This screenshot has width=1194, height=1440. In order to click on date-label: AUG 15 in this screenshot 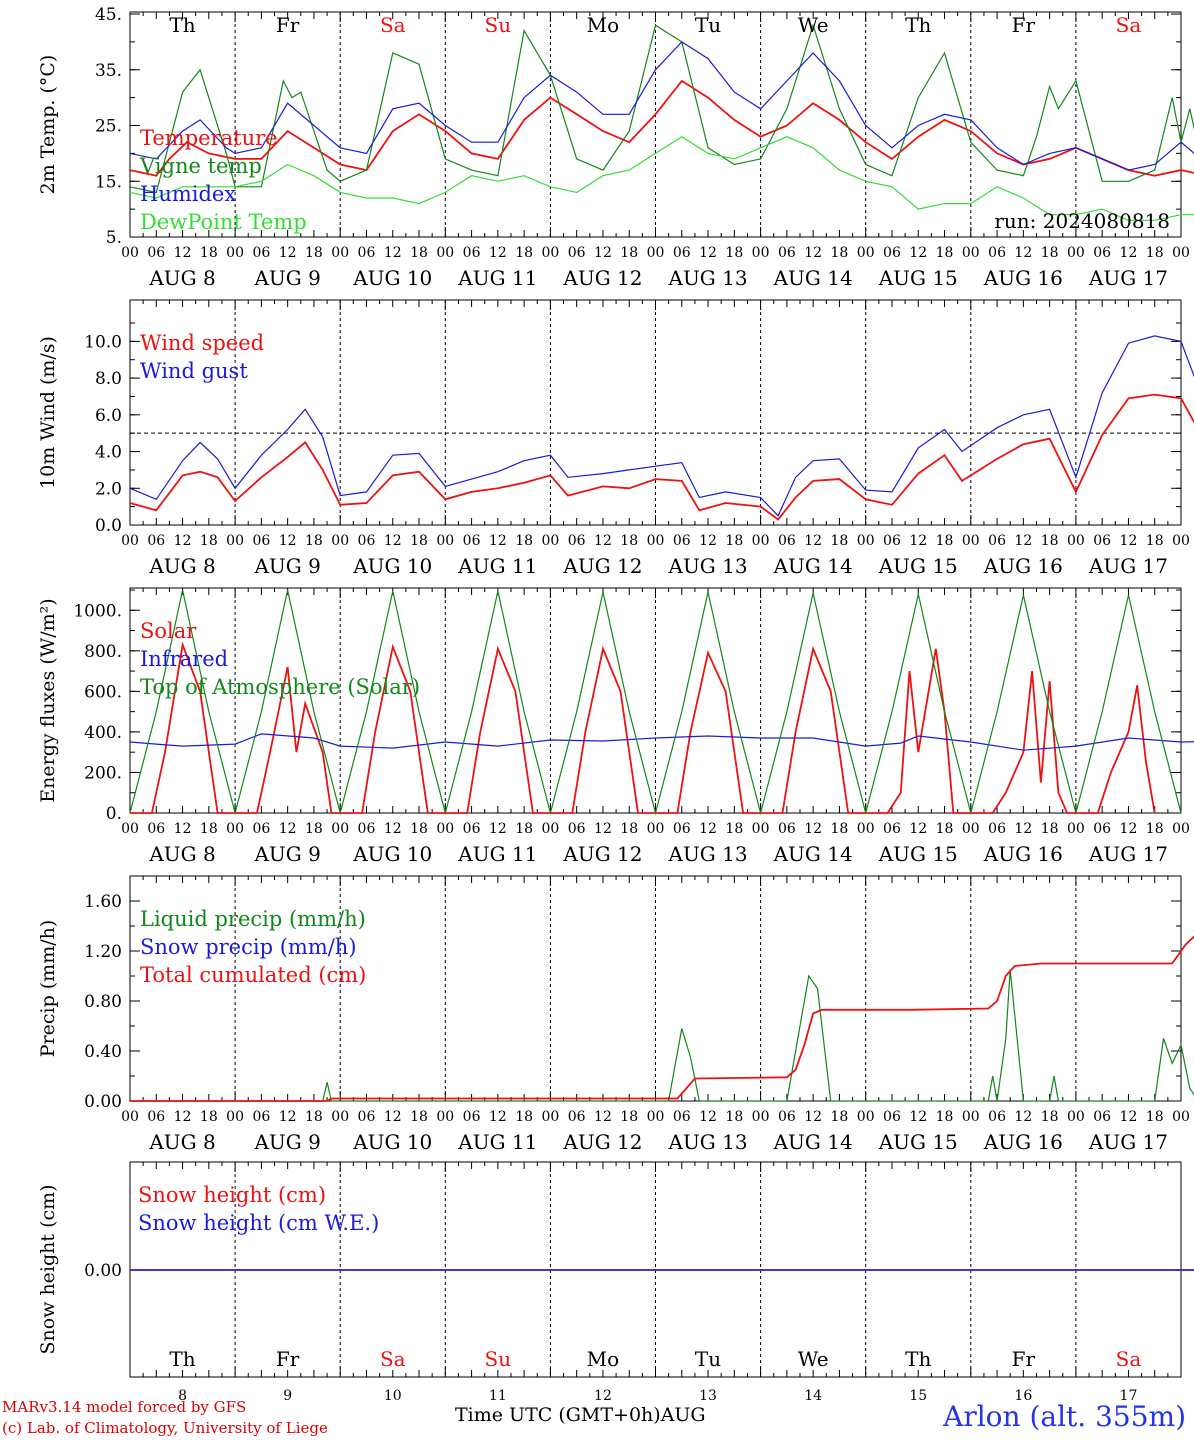, I will do `click(918, 566)`.